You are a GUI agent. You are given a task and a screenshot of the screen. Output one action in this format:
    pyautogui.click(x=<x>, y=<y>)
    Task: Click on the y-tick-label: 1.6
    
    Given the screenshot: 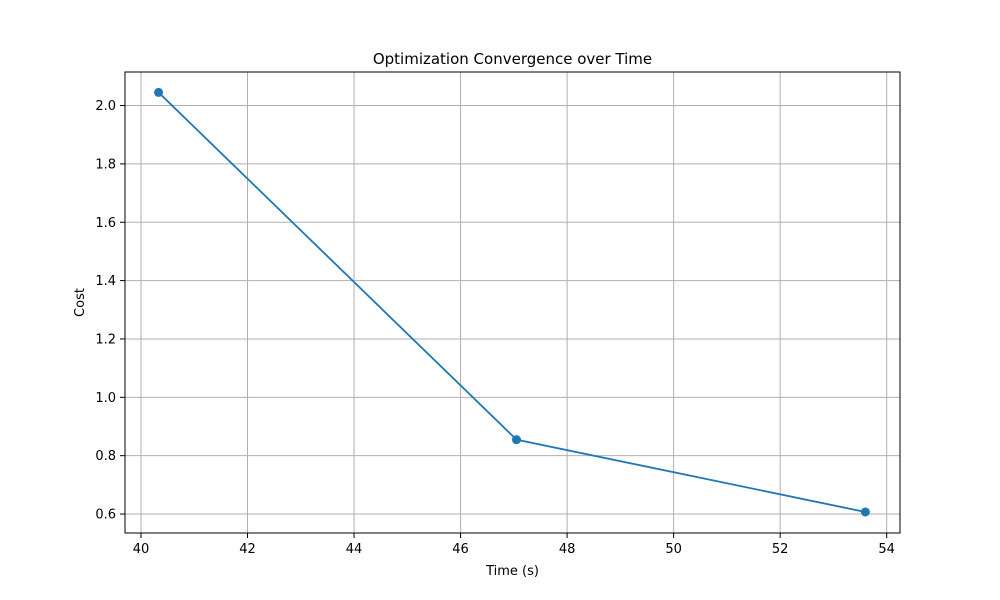 What is the action you would take?
    pyautogui.click(x=105, y=223)
    